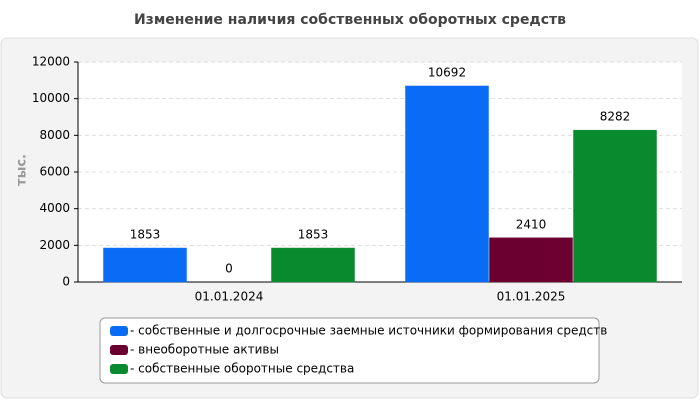 The height and width of the screenshot is (404, 700). I want to click on y-tick-label: 8000, so click(54, 135).